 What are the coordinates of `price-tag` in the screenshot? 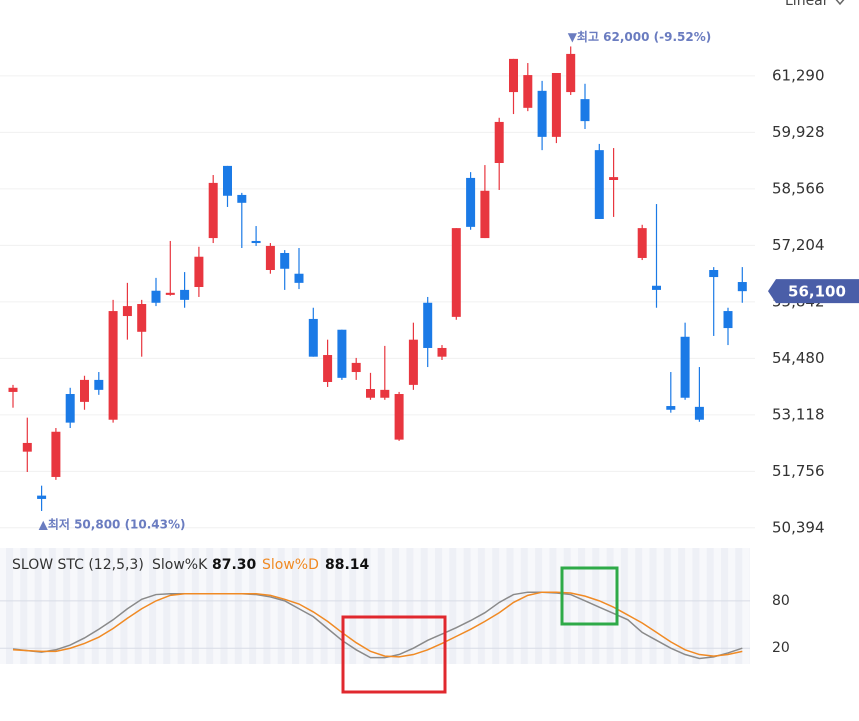 It's located at (813, 291).